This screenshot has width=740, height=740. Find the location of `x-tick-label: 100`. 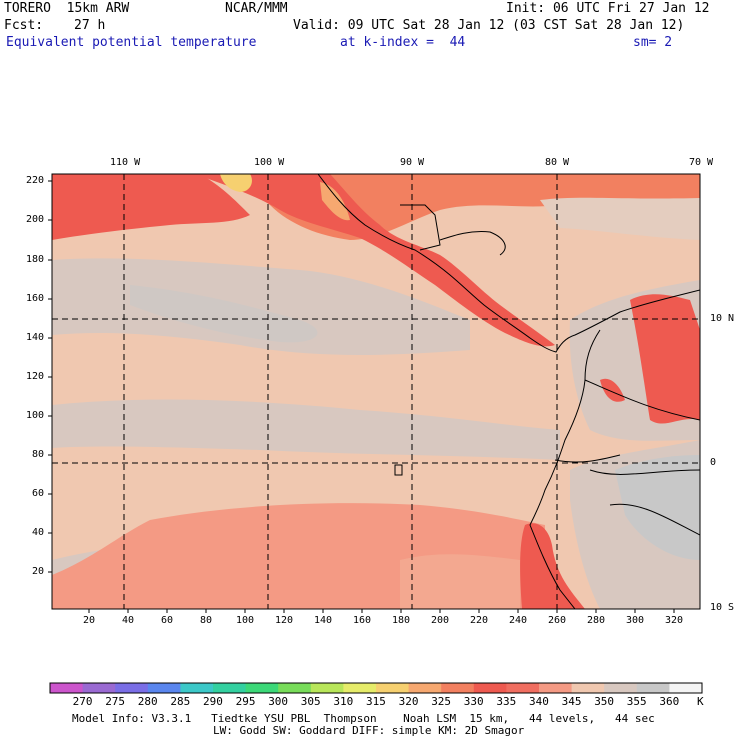

x-tick-label: 100 is located at coordinates (245, 620).